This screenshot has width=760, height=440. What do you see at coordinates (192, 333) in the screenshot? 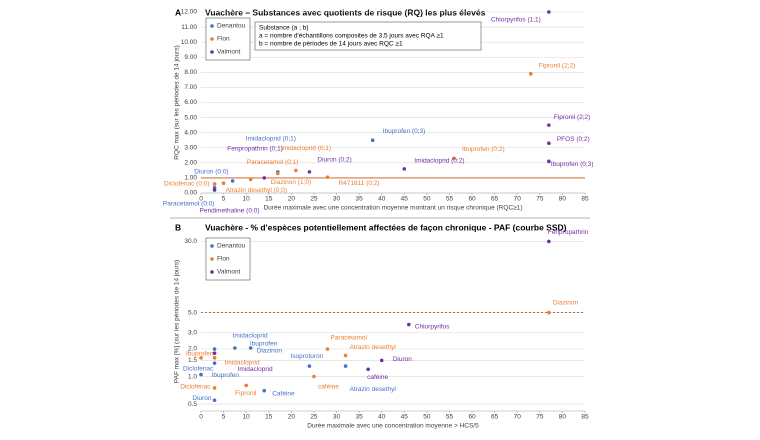
I see `y-tick-label: 3.0` at bounding box center [192, 333].